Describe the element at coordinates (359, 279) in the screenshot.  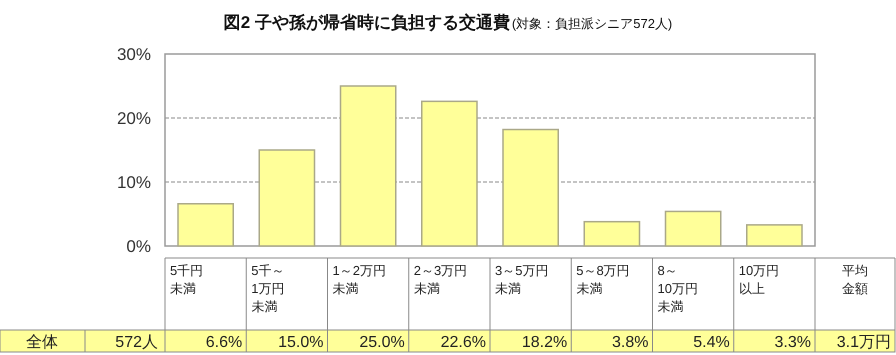
I see `x-tick-label: 1～2万円未満` at that location.